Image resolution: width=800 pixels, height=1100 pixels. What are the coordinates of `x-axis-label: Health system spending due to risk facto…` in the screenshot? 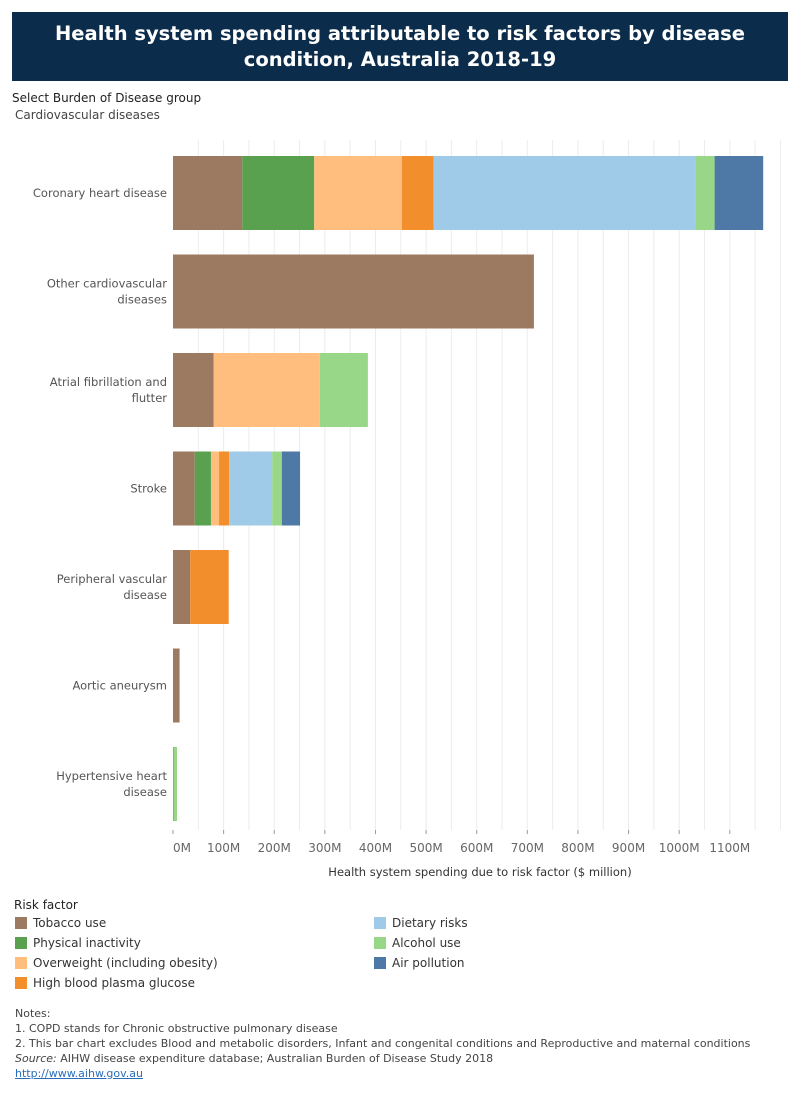 It's located at (479, 872).